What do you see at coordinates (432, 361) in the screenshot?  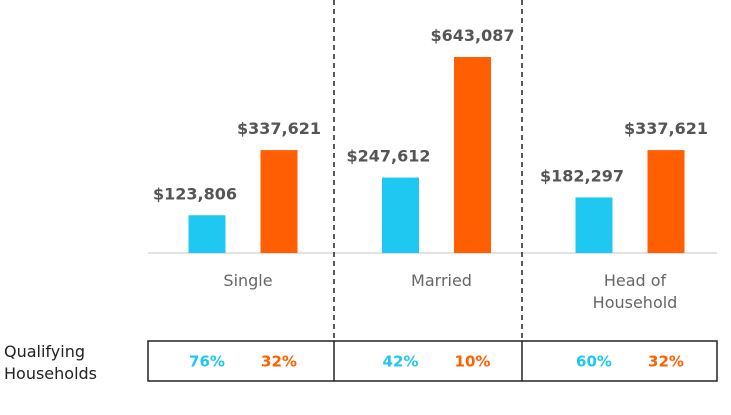 I see `table-box` at bounding box center [432, 361].